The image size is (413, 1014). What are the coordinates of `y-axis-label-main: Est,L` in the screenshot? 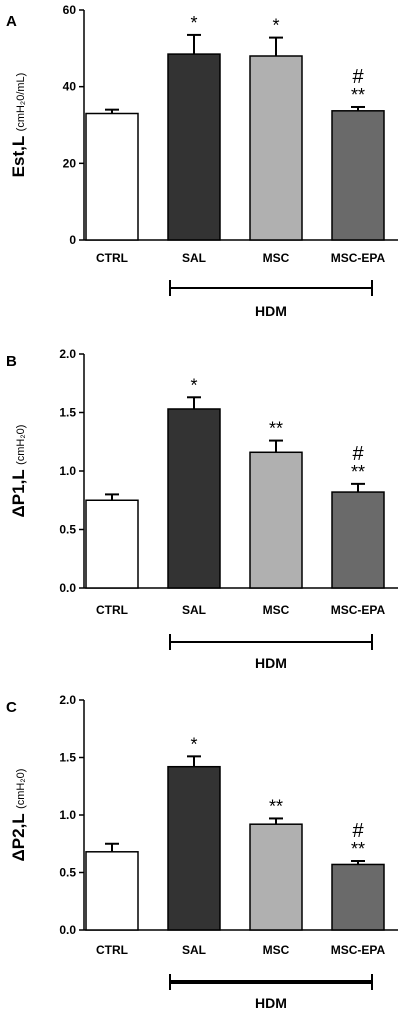 It's located at (18, 154).